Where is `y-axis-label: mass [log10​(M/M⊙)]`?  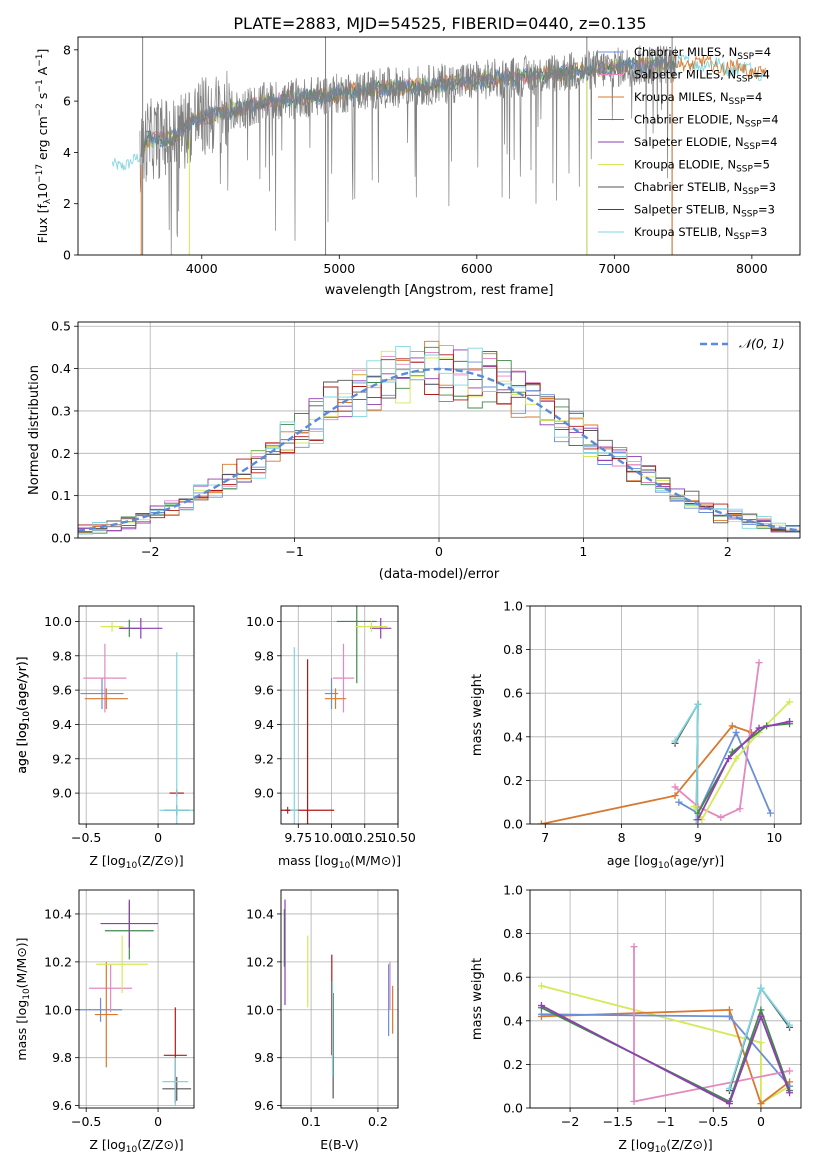 y-axis-label: mass [log10​(M/M⊙)] is located at coordinates (23, 998).